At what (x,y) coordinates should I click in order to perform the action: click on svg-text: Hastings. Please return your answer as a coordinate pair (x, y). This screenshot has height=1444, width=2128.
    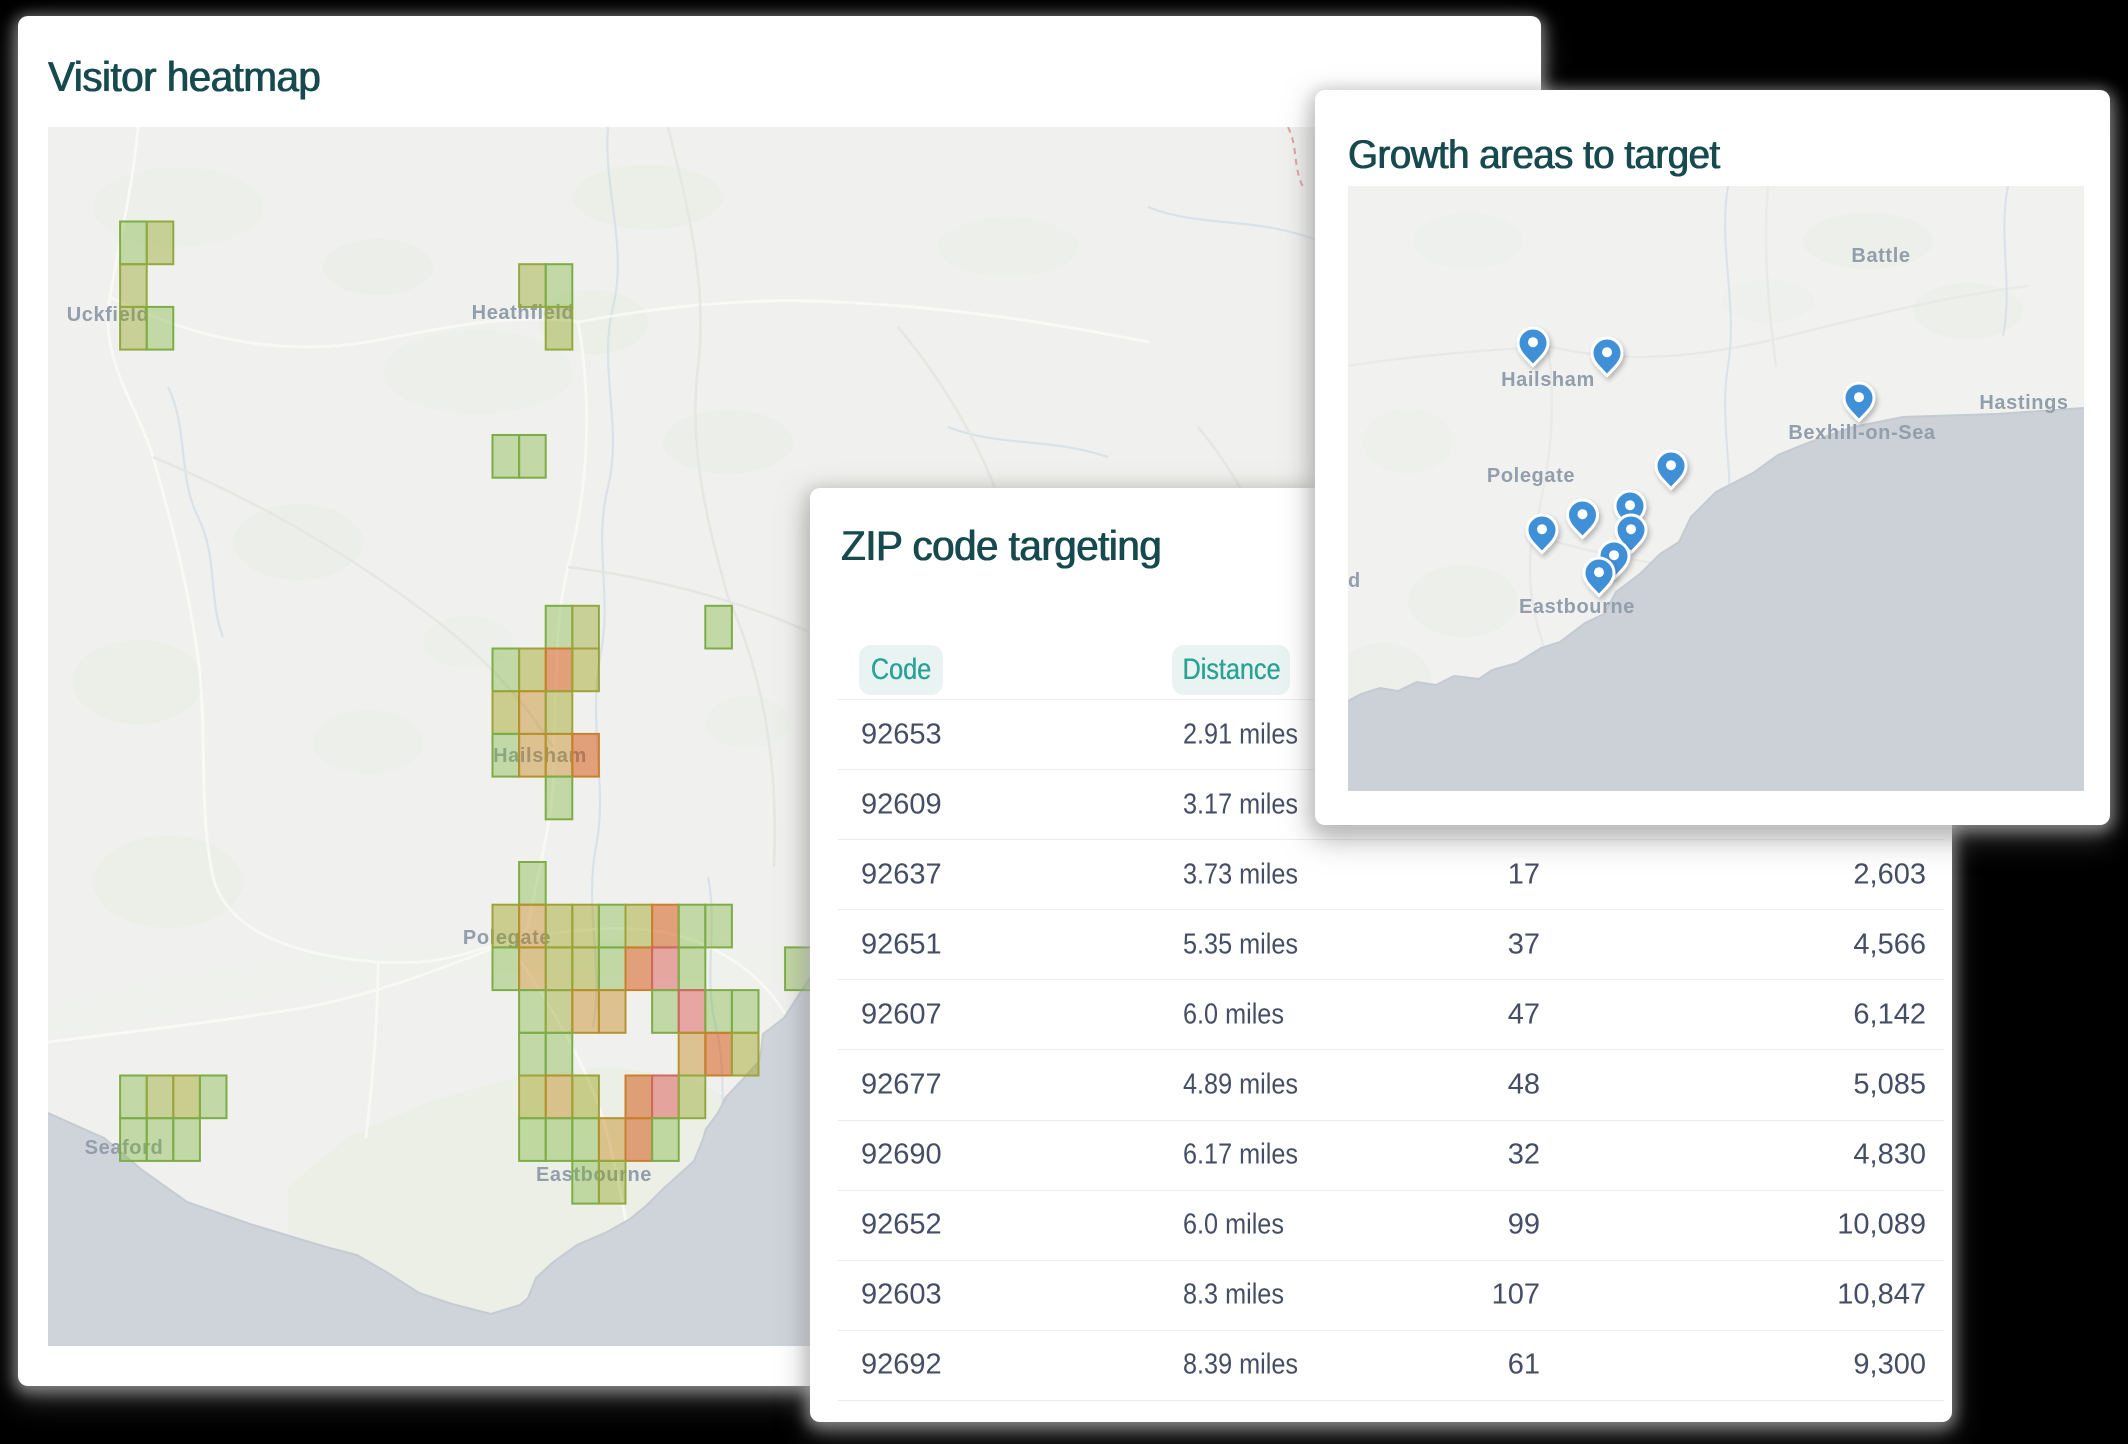
    Looking at the image, I should click on (2023, 403).